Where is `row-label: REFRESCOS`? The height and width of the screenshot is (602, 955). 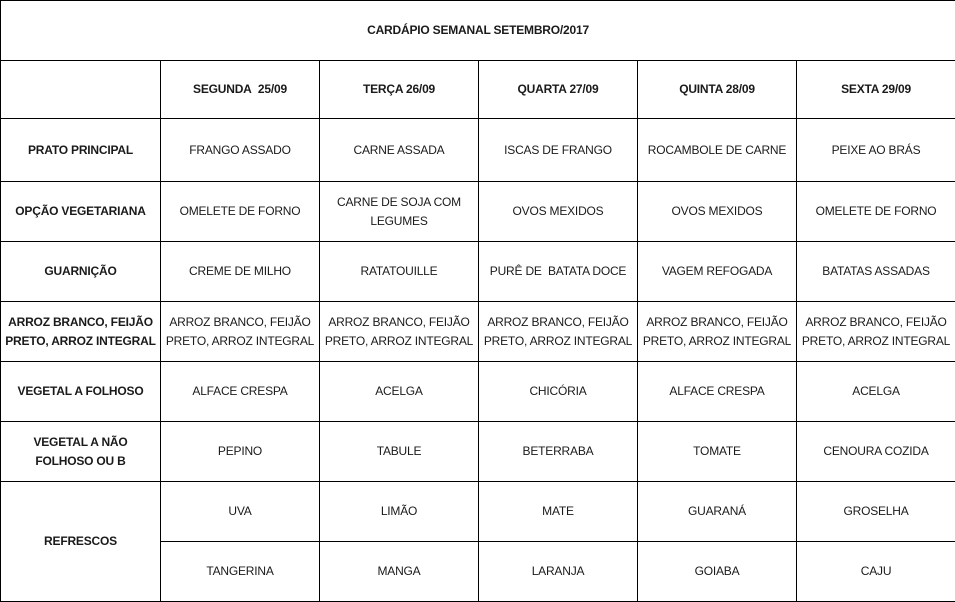 row-label: REFRESCOS is located at coordinates (80, 541).